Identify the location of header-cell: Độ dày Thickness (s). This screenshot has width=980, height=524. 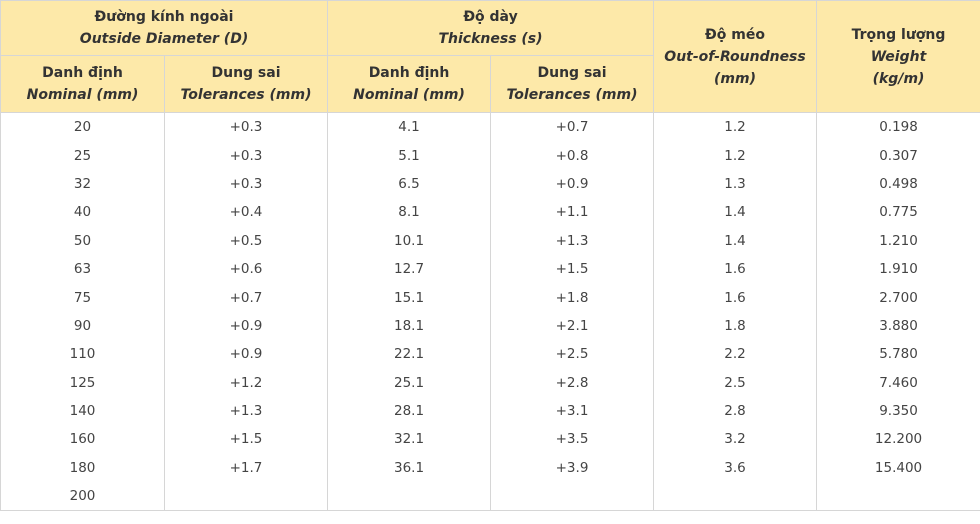
(491, 28).